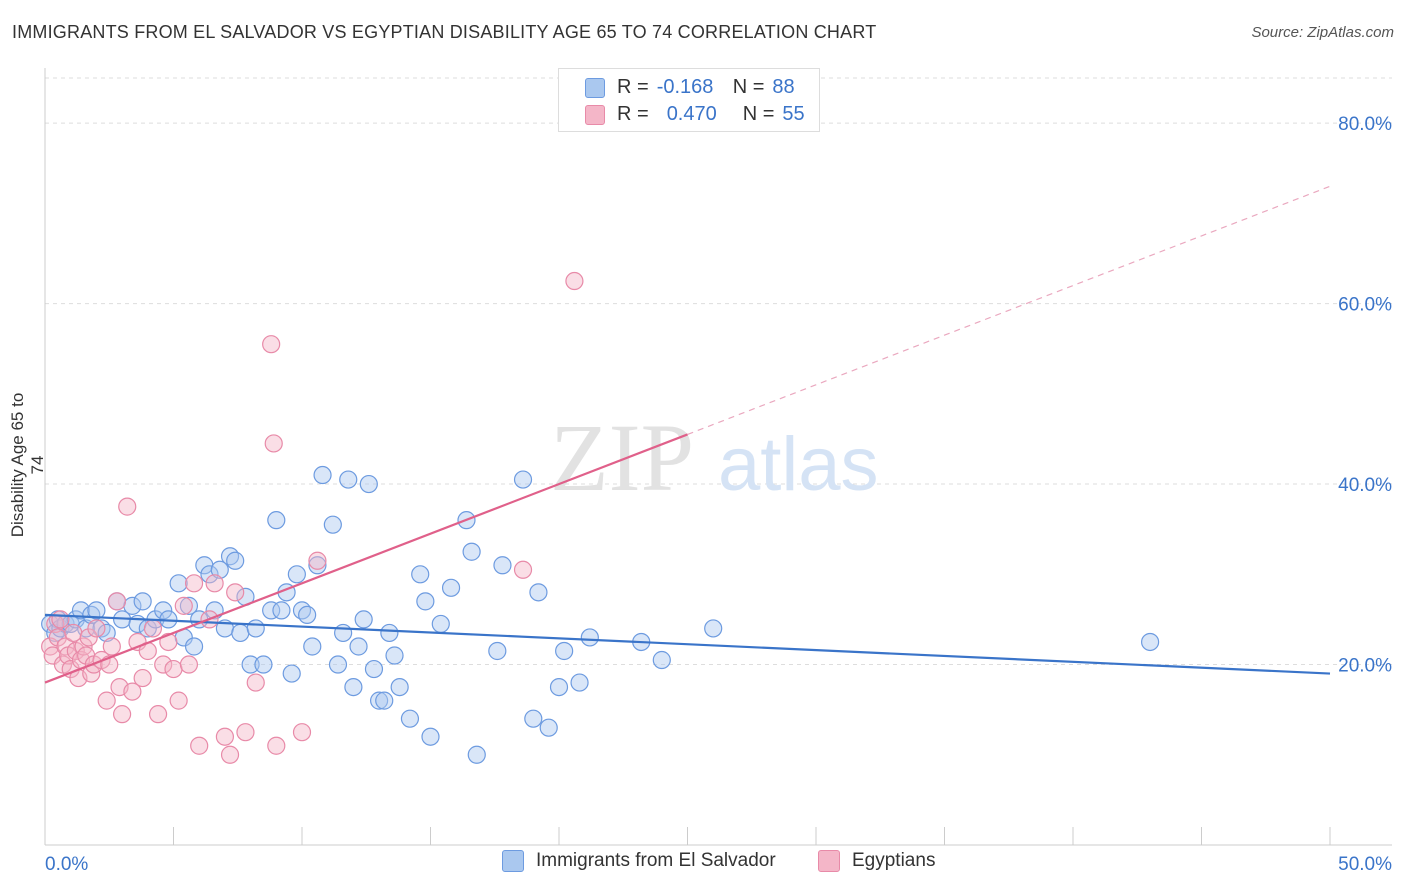  Describe the element at coordinates (66, 864) in the screenshot. I see `x-tick-label: 0.0%` at that location.